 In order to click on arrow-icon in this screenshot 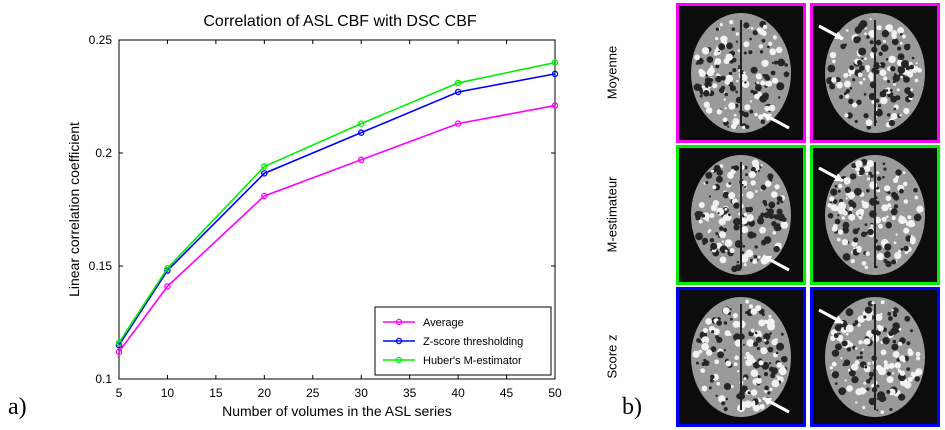, I will do `click(831, 316)`.